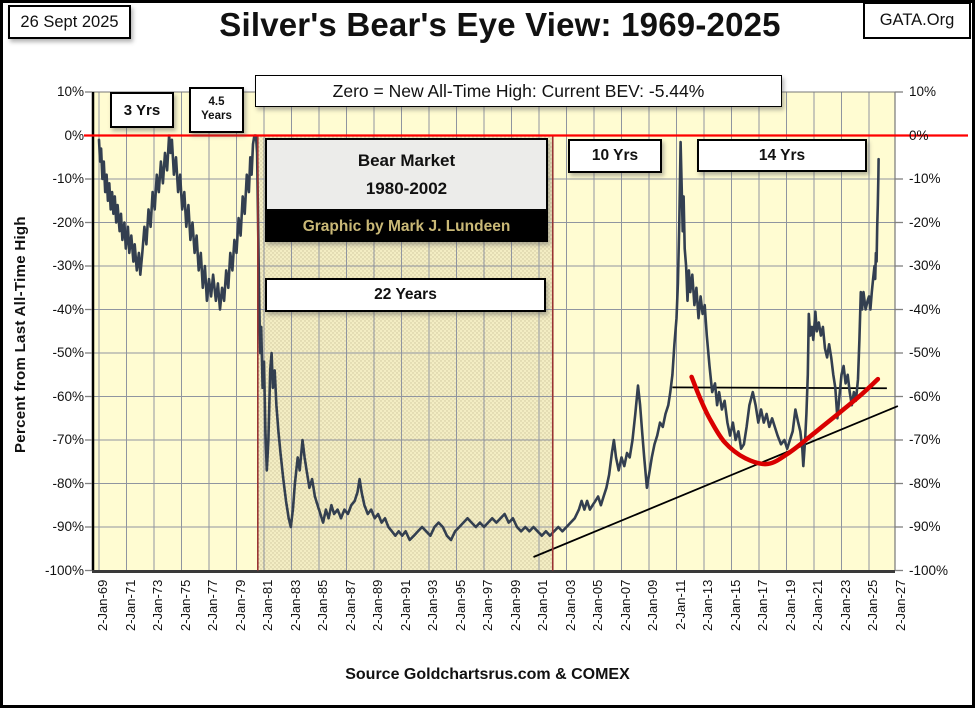 The image size is (975, 708). What do you see at coordinates (925, 526) in the screenshot?
I see `y-tick-label-right: -90%` at bounding box center [925, 526].